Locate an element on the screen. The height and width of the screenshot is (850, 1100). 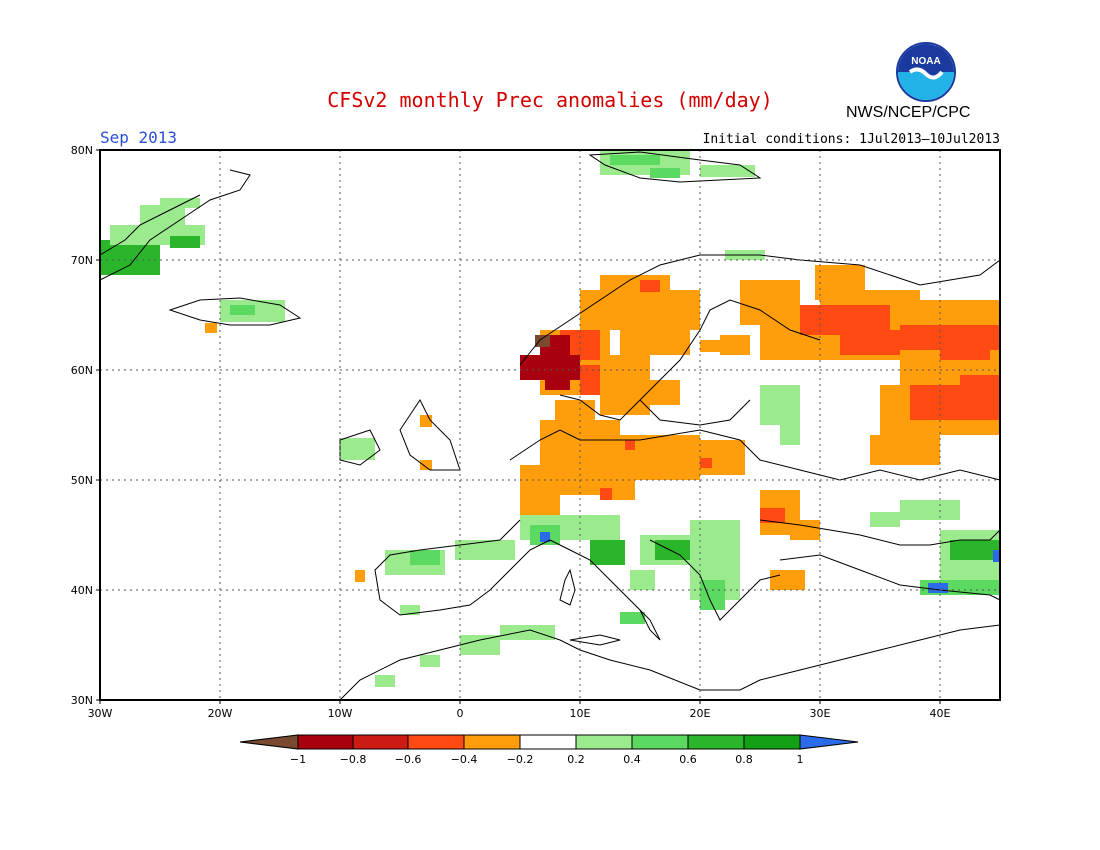
lon-label-30e: 30E is located at coordinates (820, 713).